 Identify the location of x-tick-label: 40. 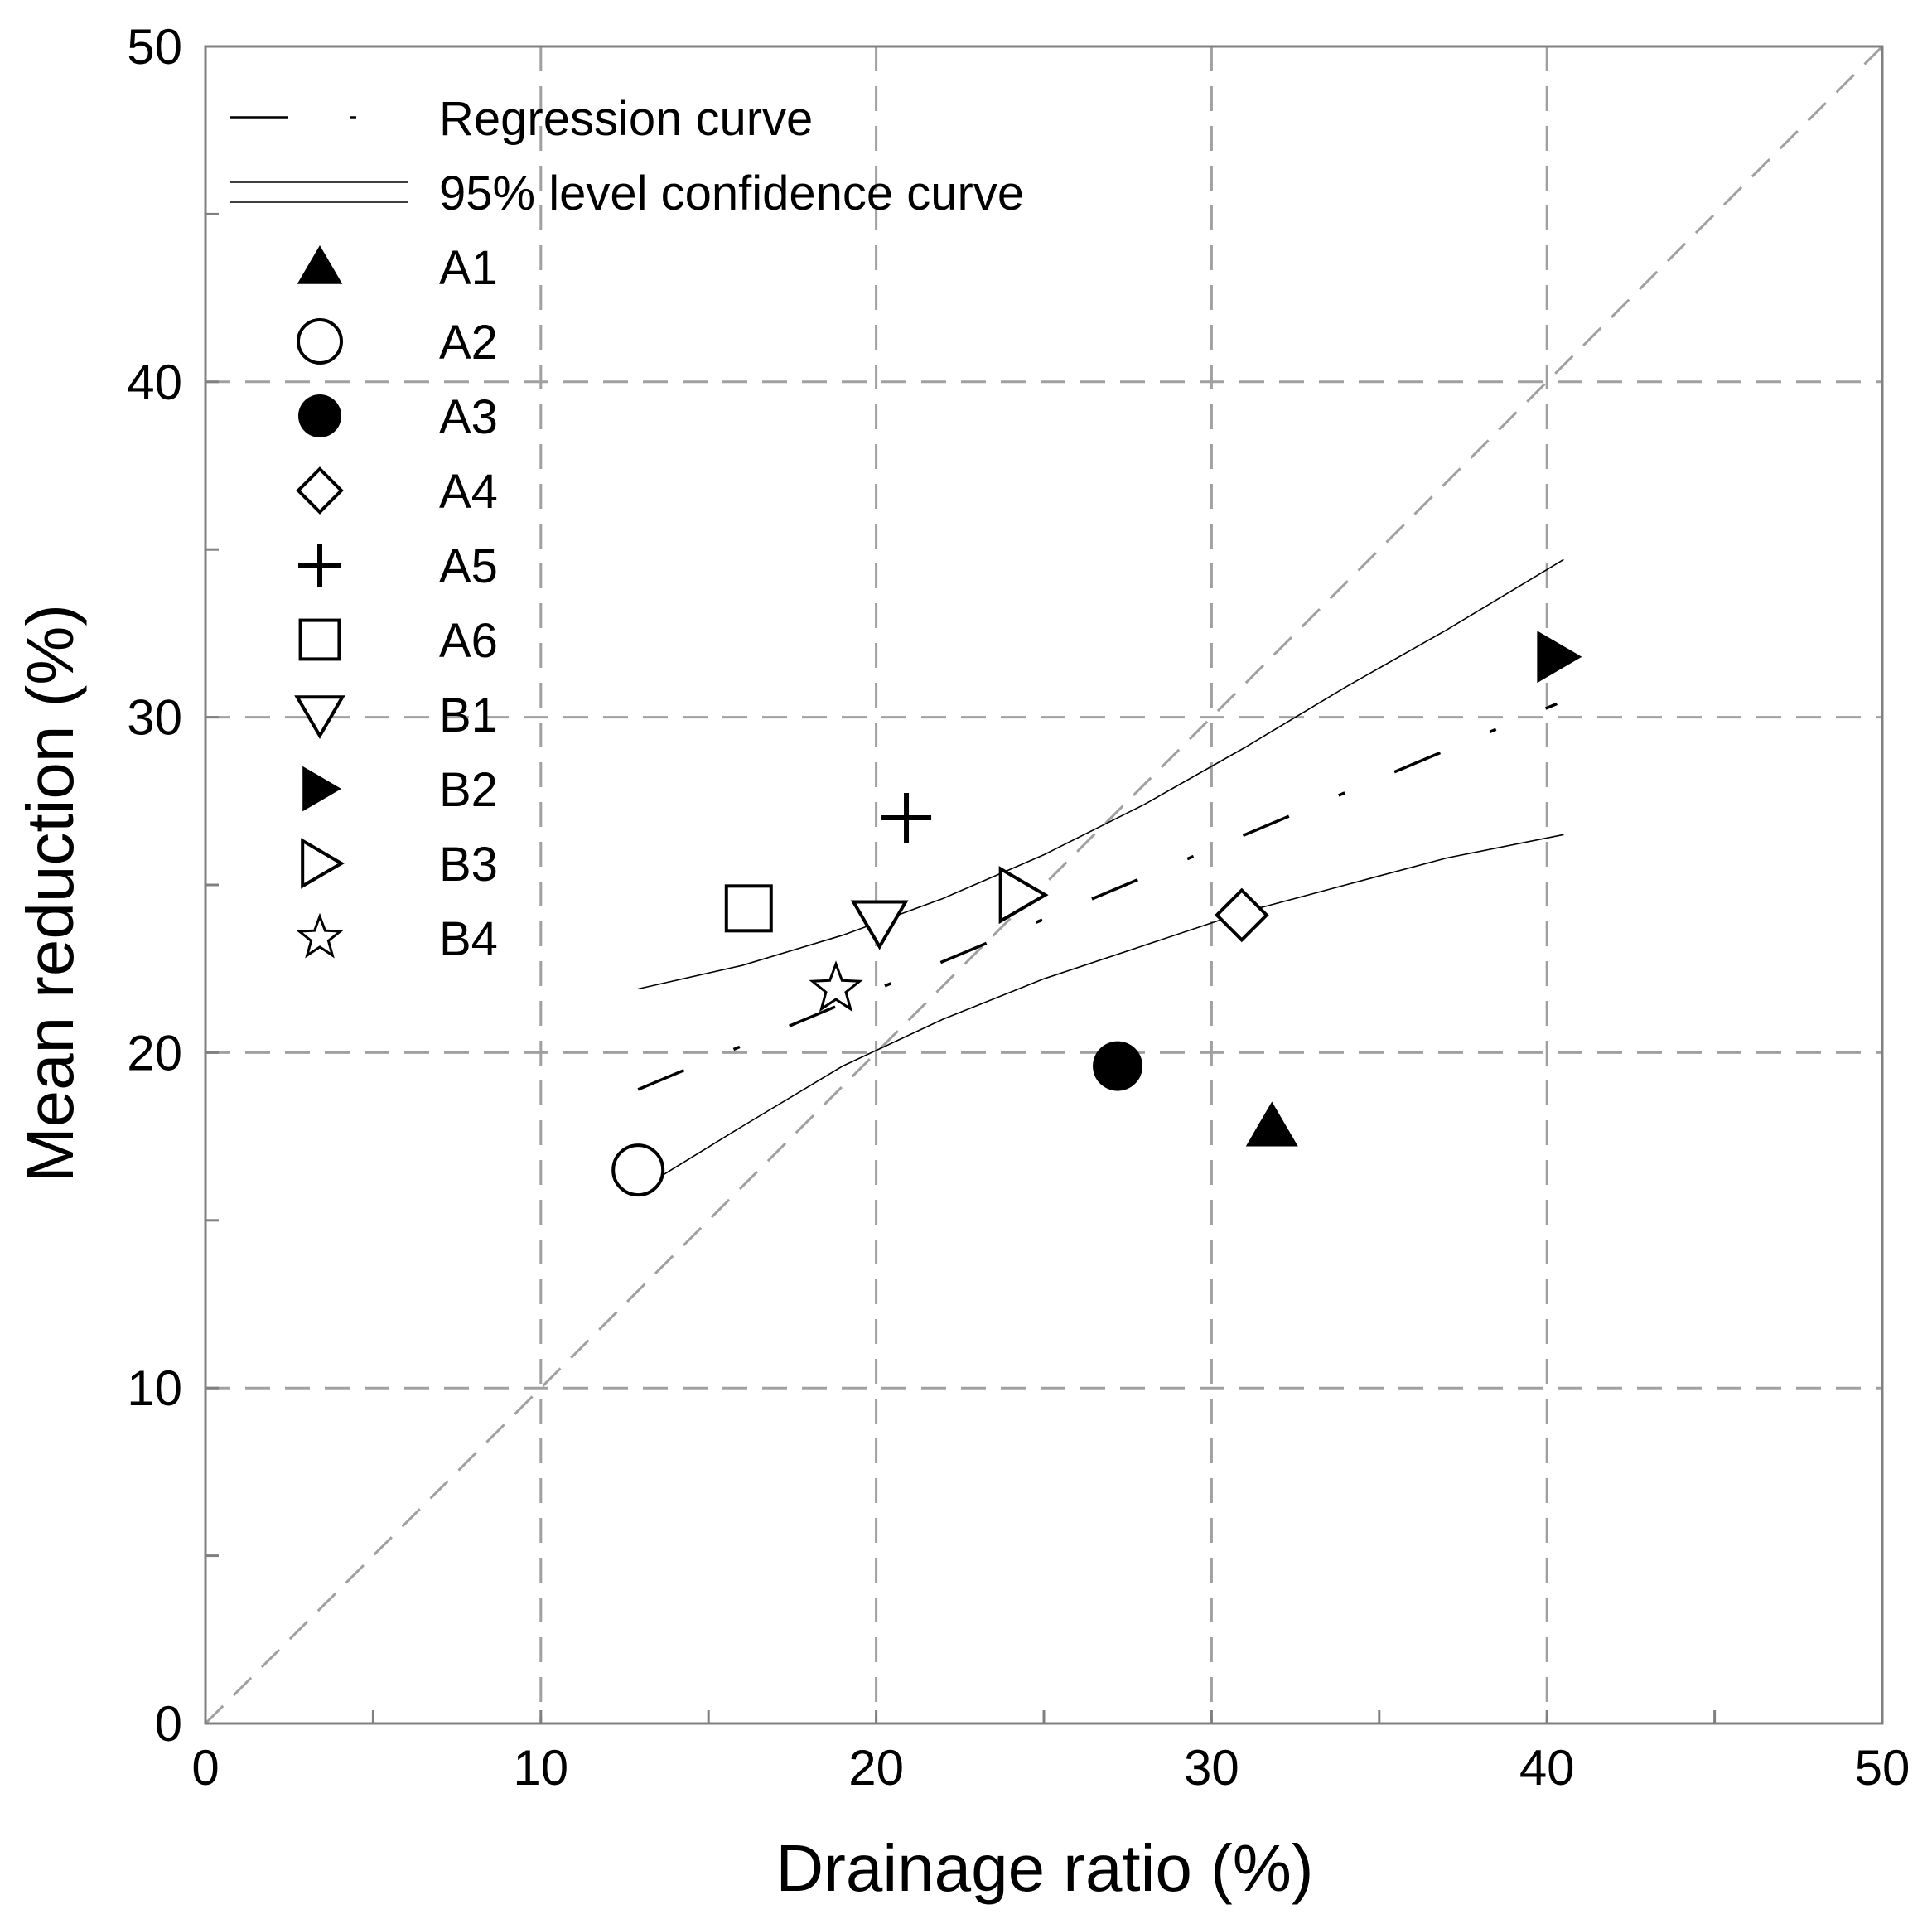
(1547, 1768).